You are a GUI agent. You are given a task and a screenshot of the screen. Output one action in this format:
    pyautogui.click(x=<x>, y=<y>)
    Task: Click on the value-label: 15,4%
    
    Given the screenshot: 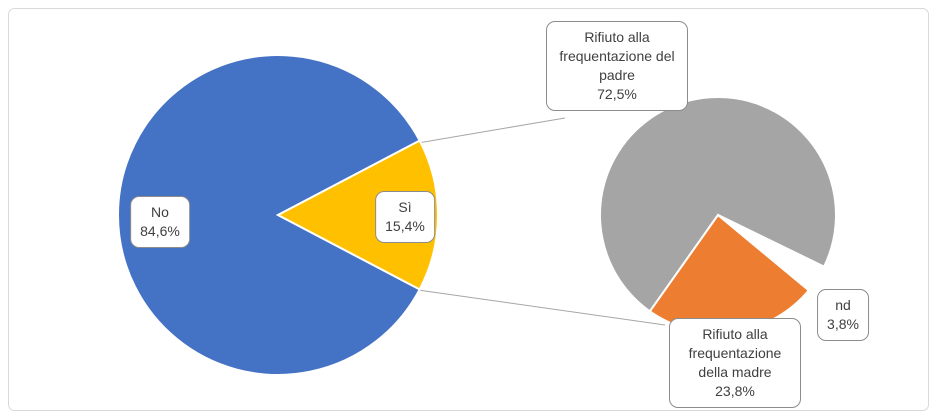 What is the action you would take?
    pyautogui.click(x=405, y=226)
    